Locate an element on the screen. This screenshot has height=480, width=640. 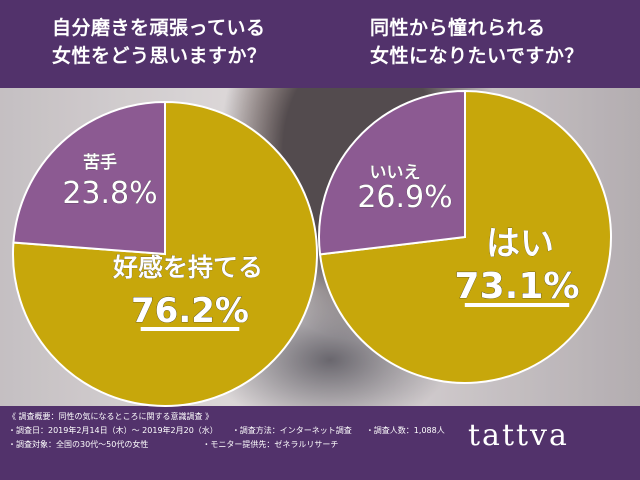
survey-date: ・調査日：2019年2月14日（木）～ 2019年2月20（水） is located at coordinates (113, 430).